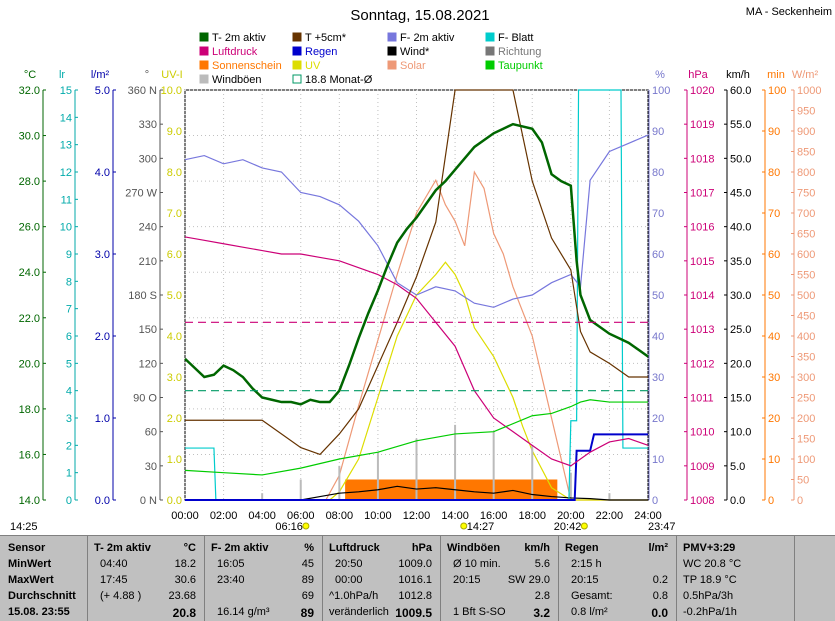 Image resolution: width=835 pixels, height=621 pixels. What do you see at coordinates (174, 501) in the screenshot?
I see `axis-tick-uv: 0.0` at bounding box center [174, 501].